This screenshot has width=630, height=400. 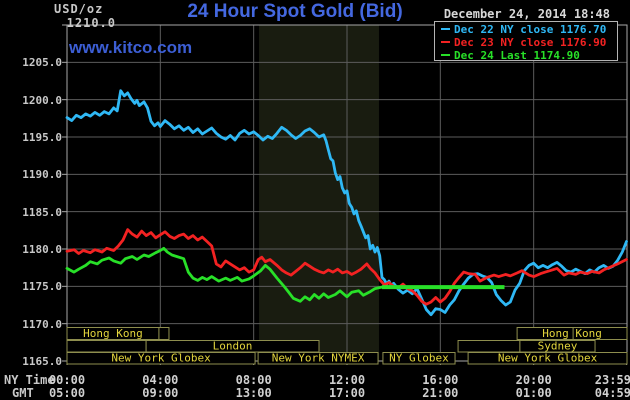 I want to click on y-tick-label: 1175.0, so click(x=42, y=287).